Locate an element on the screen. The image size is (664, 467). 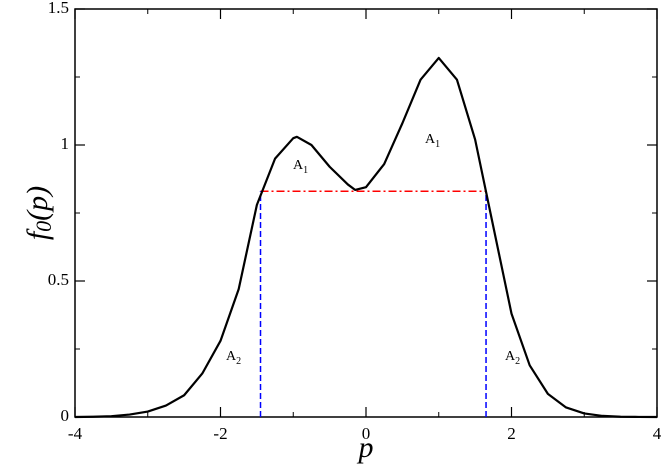
y-axis-label-arg: (p) is located at coordinates (37, 203).